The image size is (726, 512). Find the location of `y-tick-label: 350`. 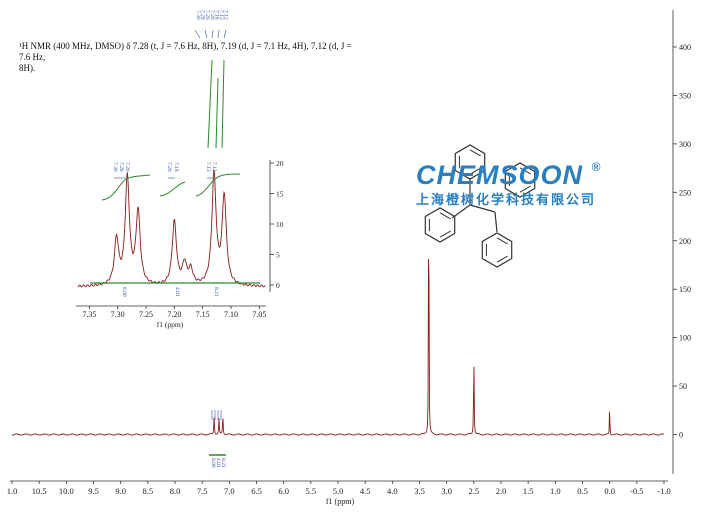

y-tick-label: 350 is located at coordinates (685, 95).